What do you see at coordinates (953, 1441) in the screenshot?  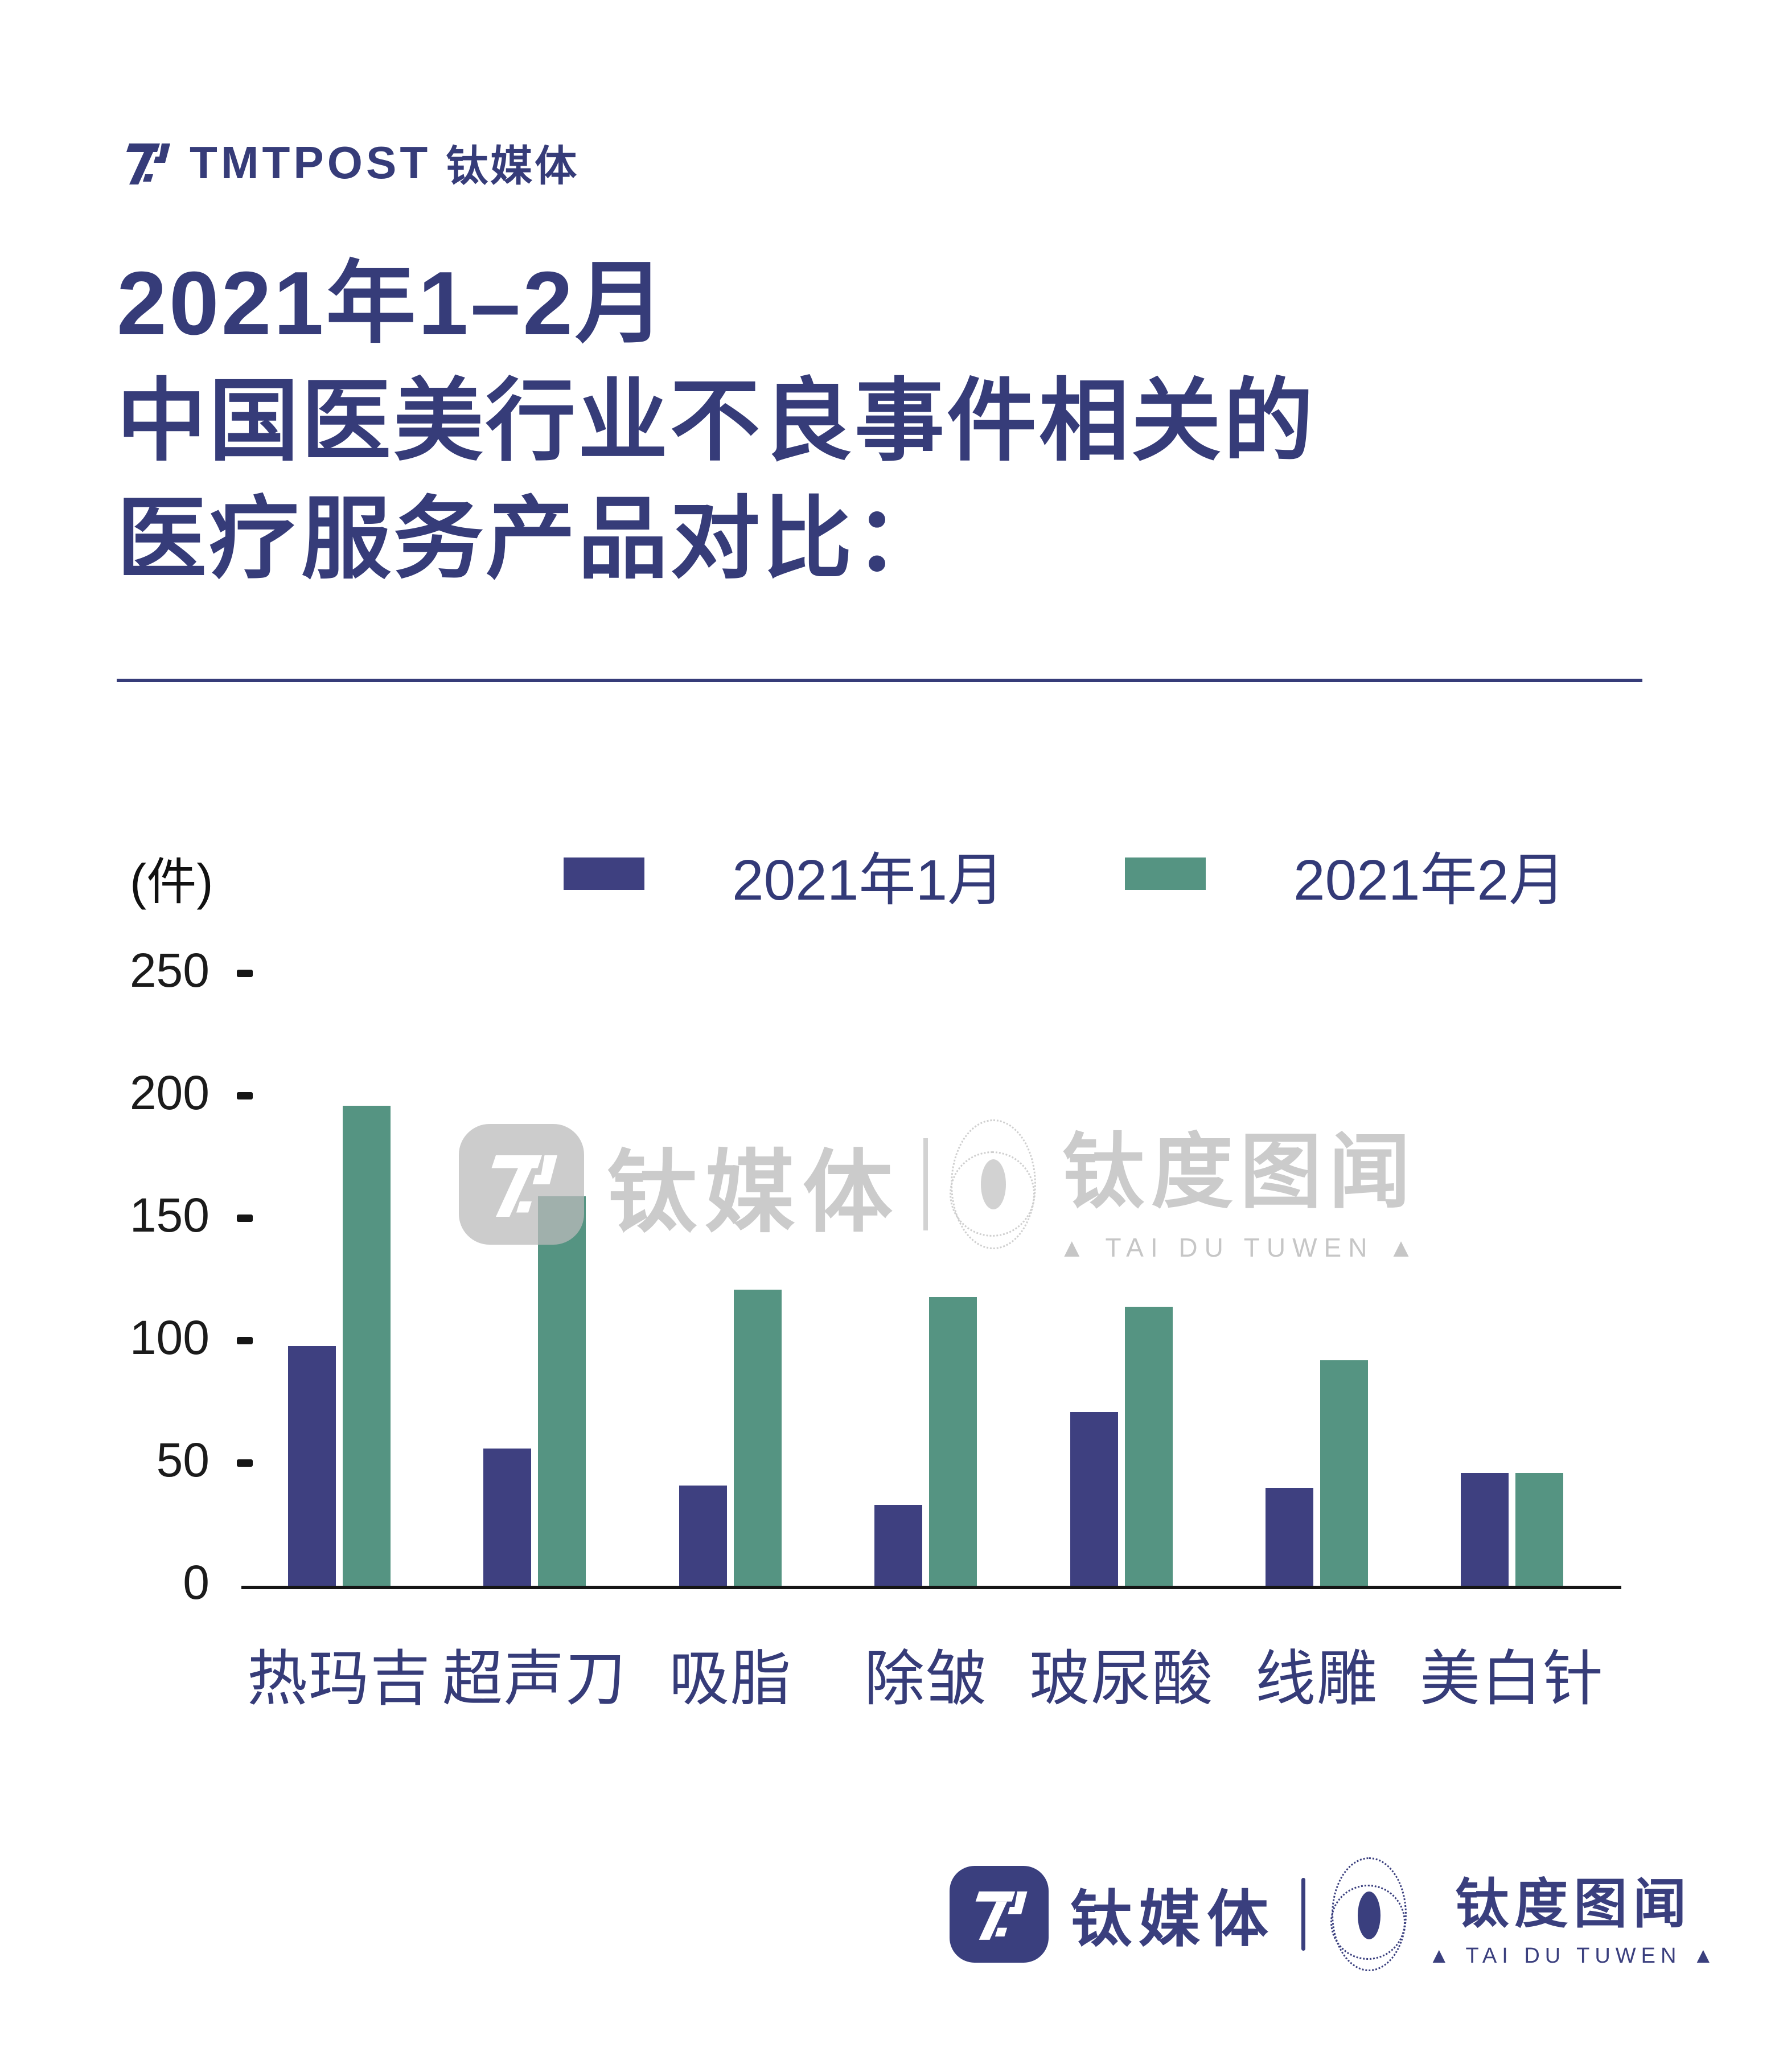 I see `bar-series2-cat3` at bounding box center [953, 1441].